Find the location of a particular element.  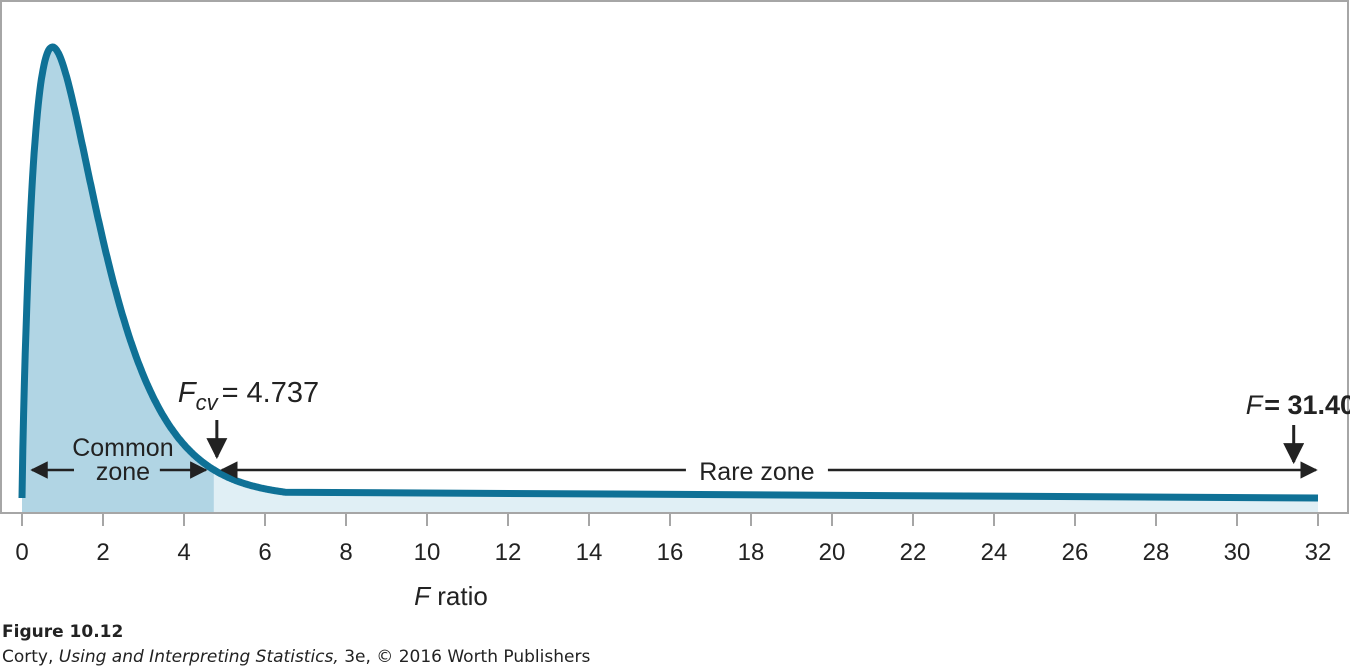

x-tick-label: 22 is located at coordinates (913, 552).